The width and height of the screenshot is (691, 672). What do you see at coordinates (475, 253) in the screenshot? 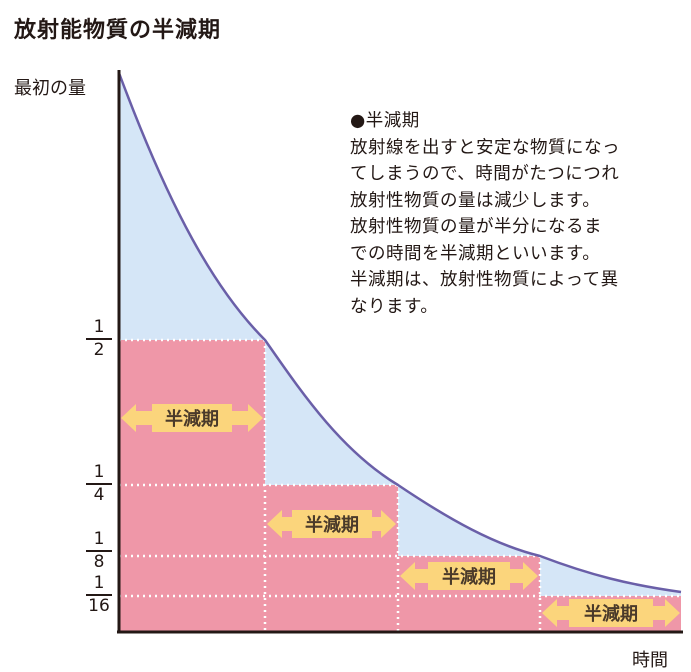
I see `note-line: での時間を半減期といいます。` at bounding box center [475, 253].